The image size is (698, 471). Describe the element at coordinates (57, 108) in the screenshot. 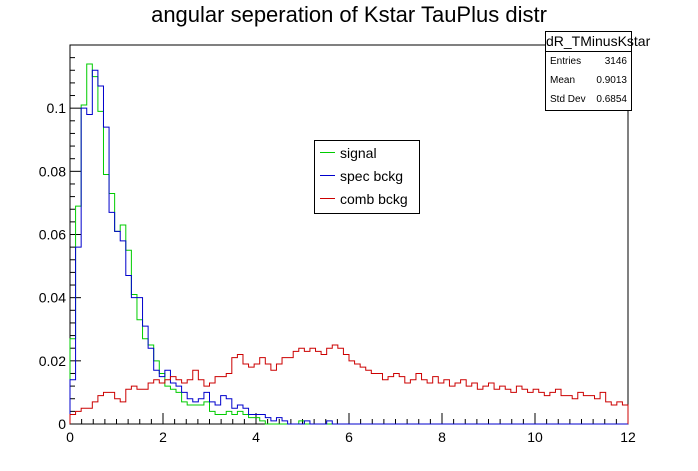

I see `y-tick-label: 0.1` at that location.